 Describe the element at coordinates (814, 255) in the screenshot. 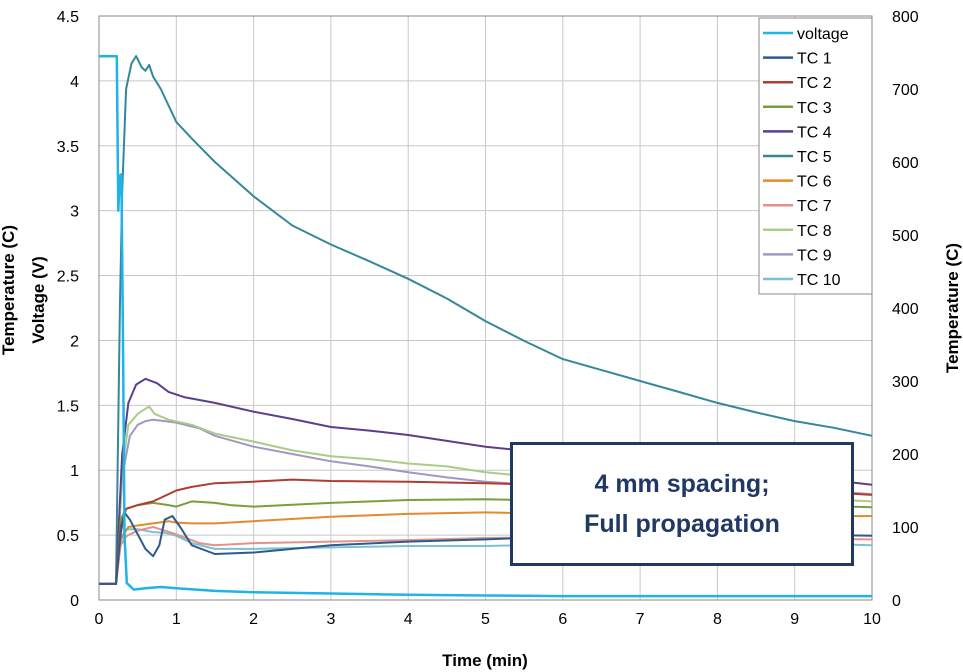

I see `legend-label: TC 9` at that location.